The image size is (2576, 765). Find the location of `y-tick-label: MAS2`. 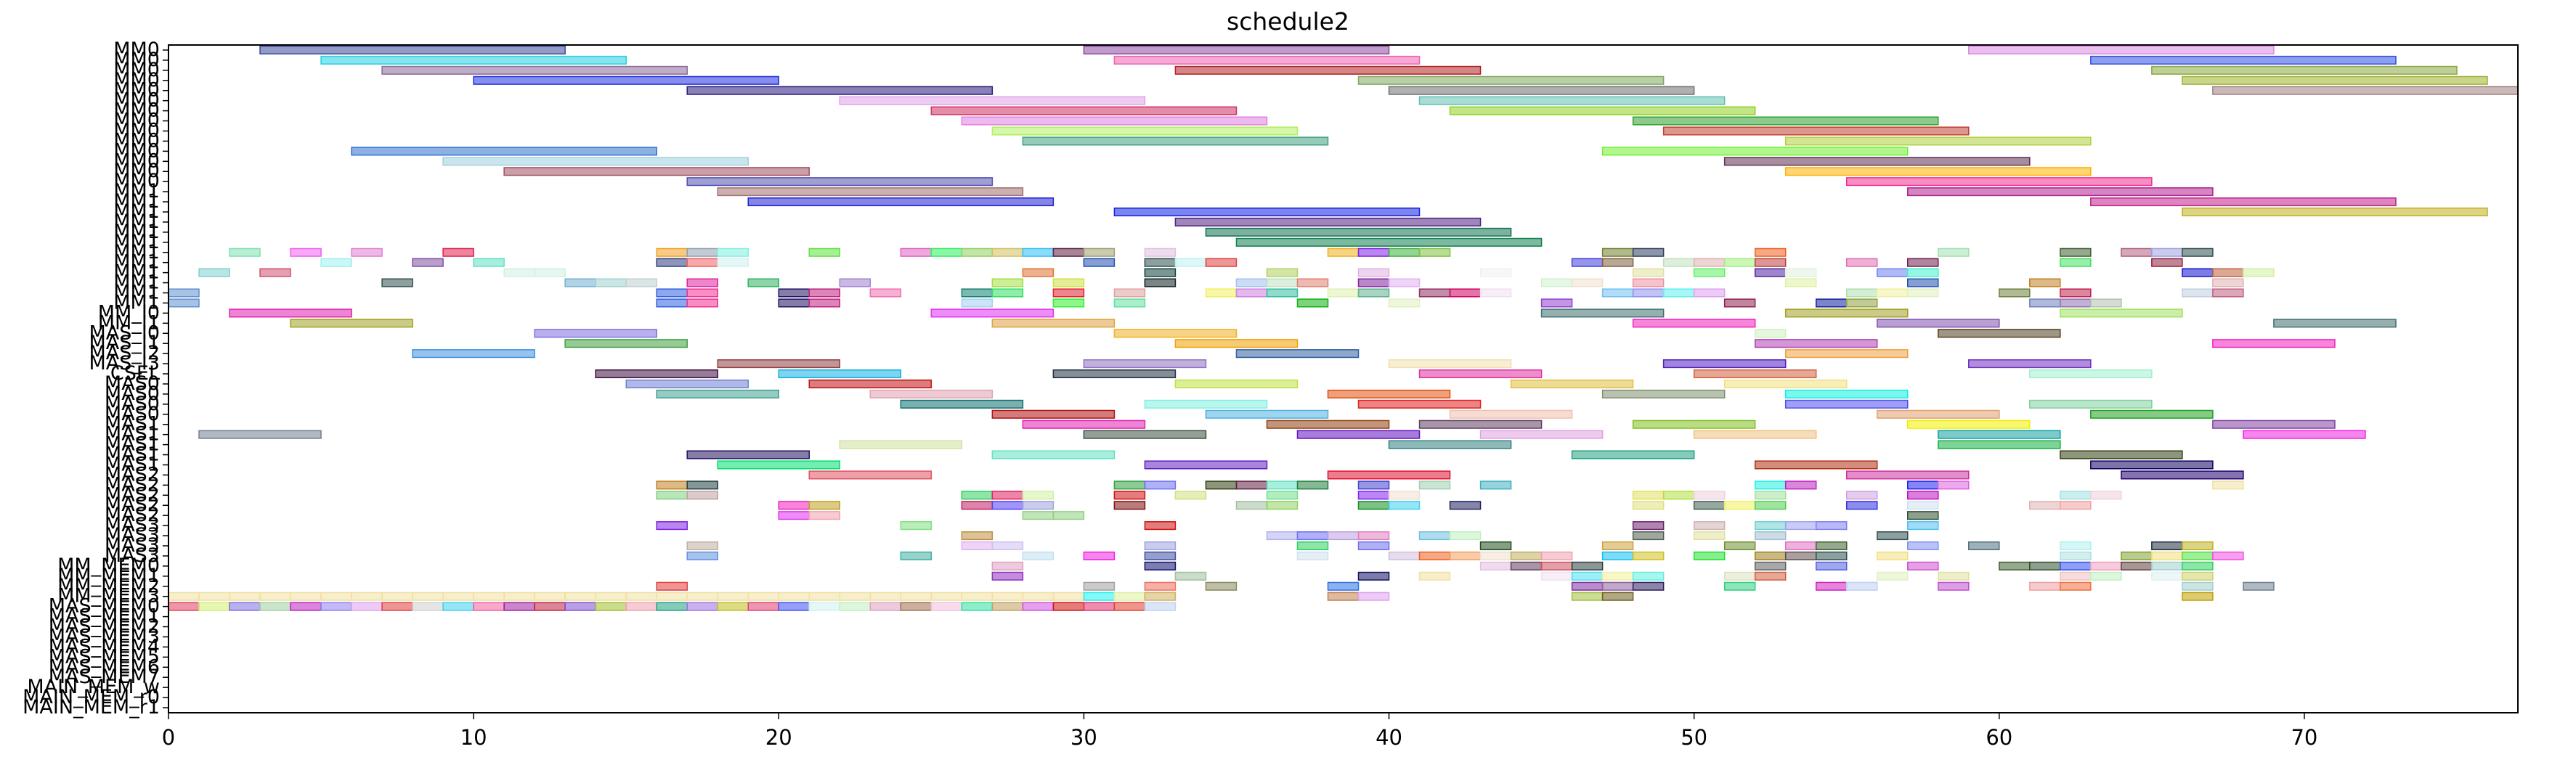

y-tick-label: MAS2 is located at coordinates (132, 505).